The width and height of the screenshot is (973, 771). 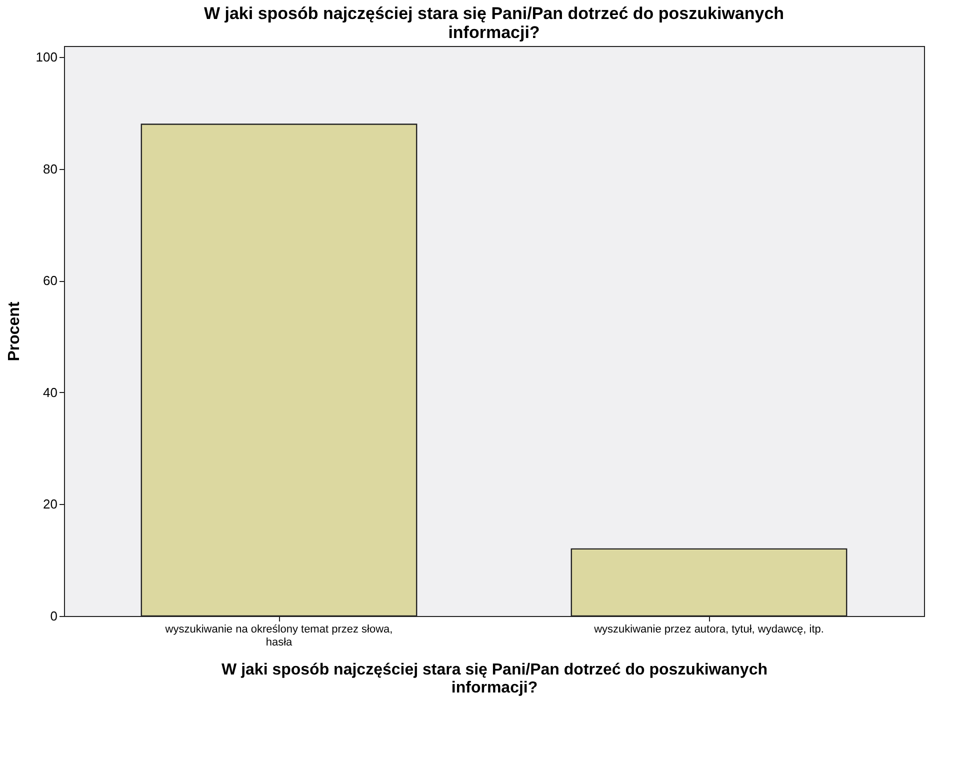 I want to click on x-axis-title: W jaki sposób najczęściej stara się Pani/Pan dotrzeć do poszukiwanych informacji?, so click(x=495, y=679).